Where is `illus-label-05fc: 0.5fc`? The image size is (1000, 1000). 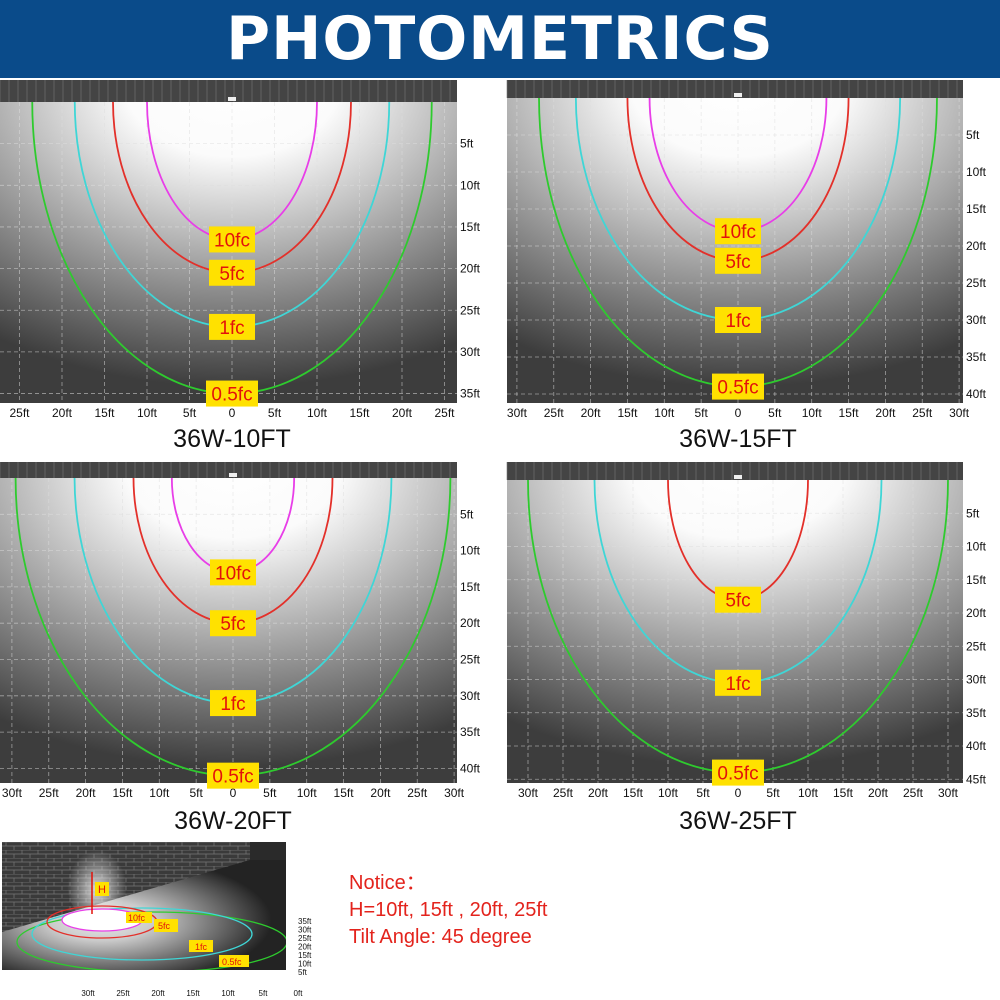
illus-label-05fc: 0.5fc is located at coordinates (232, 962).